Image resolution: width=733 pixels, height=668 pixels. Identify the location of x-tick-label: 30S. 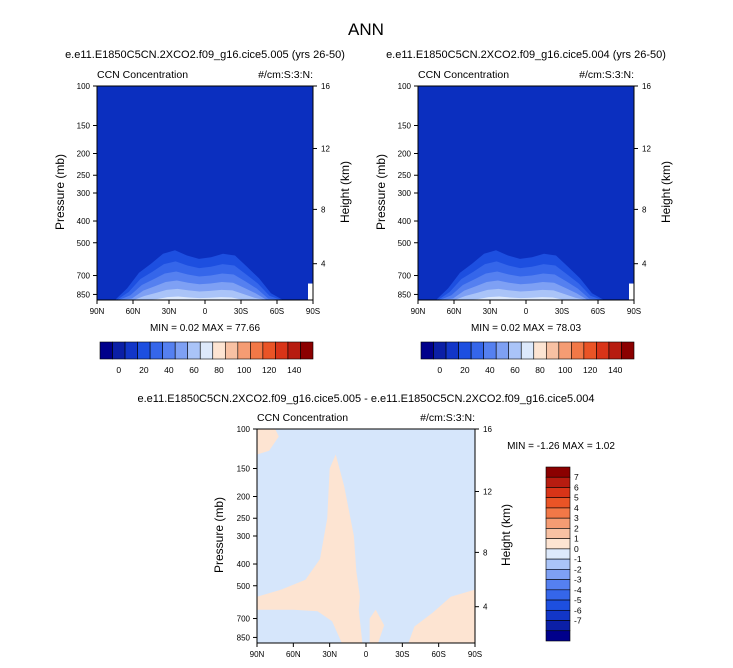
(402, 654).